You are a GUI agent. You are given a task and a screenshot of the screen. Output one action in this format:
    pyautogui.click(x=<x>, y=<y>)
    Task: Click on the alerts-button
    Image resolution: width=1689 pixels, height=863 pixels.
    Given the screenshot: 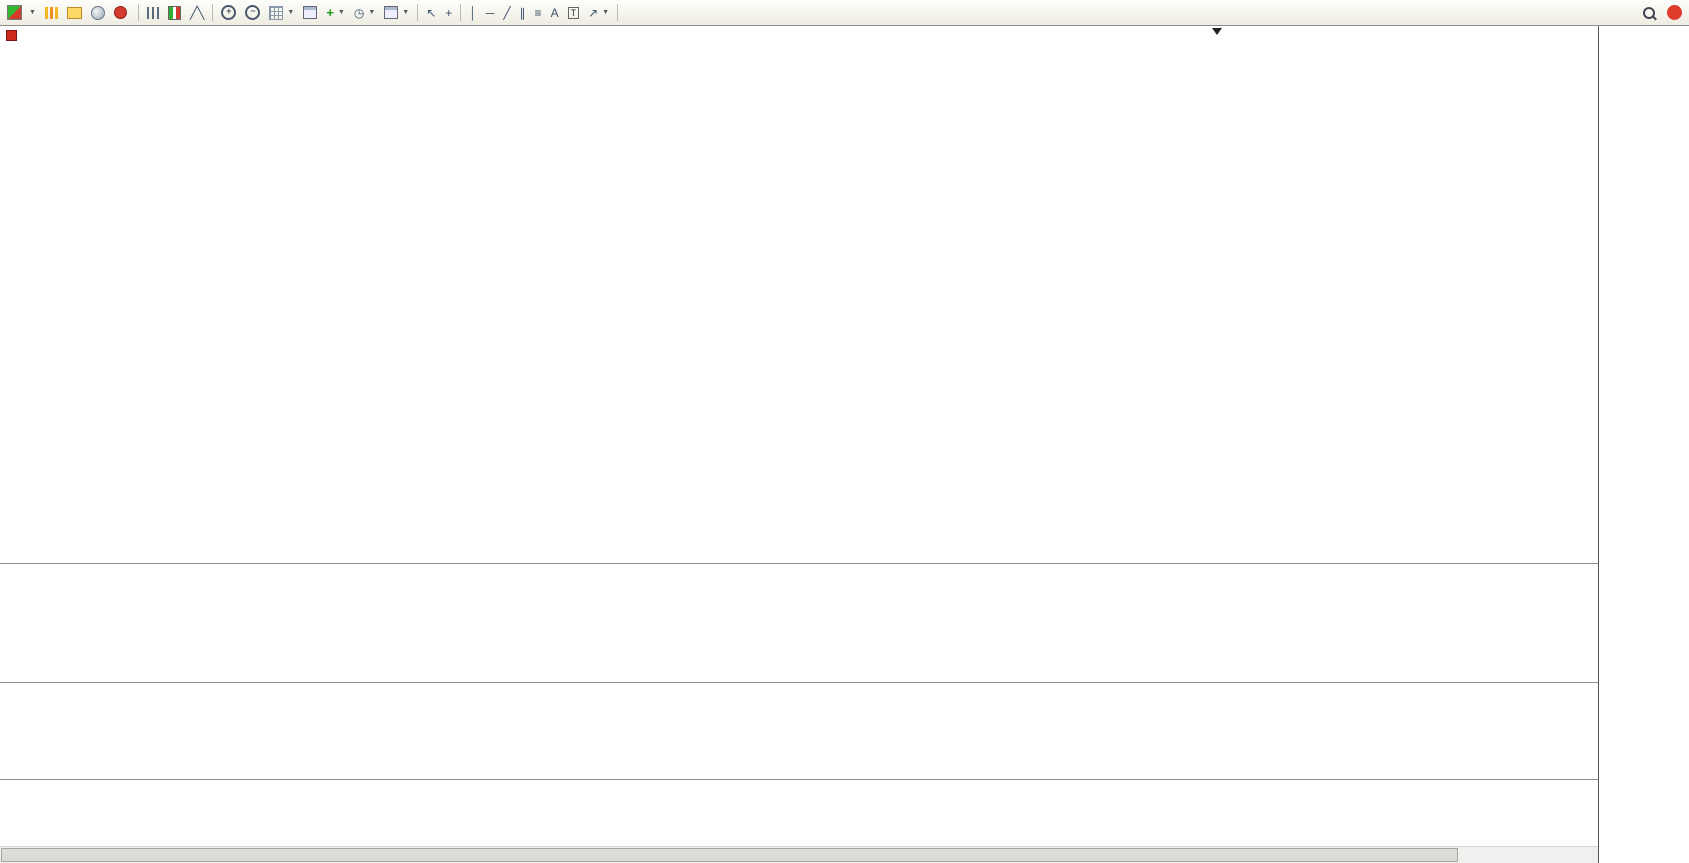 What is the action you would take?
    pyautogui.click(x=98, y=12)
    